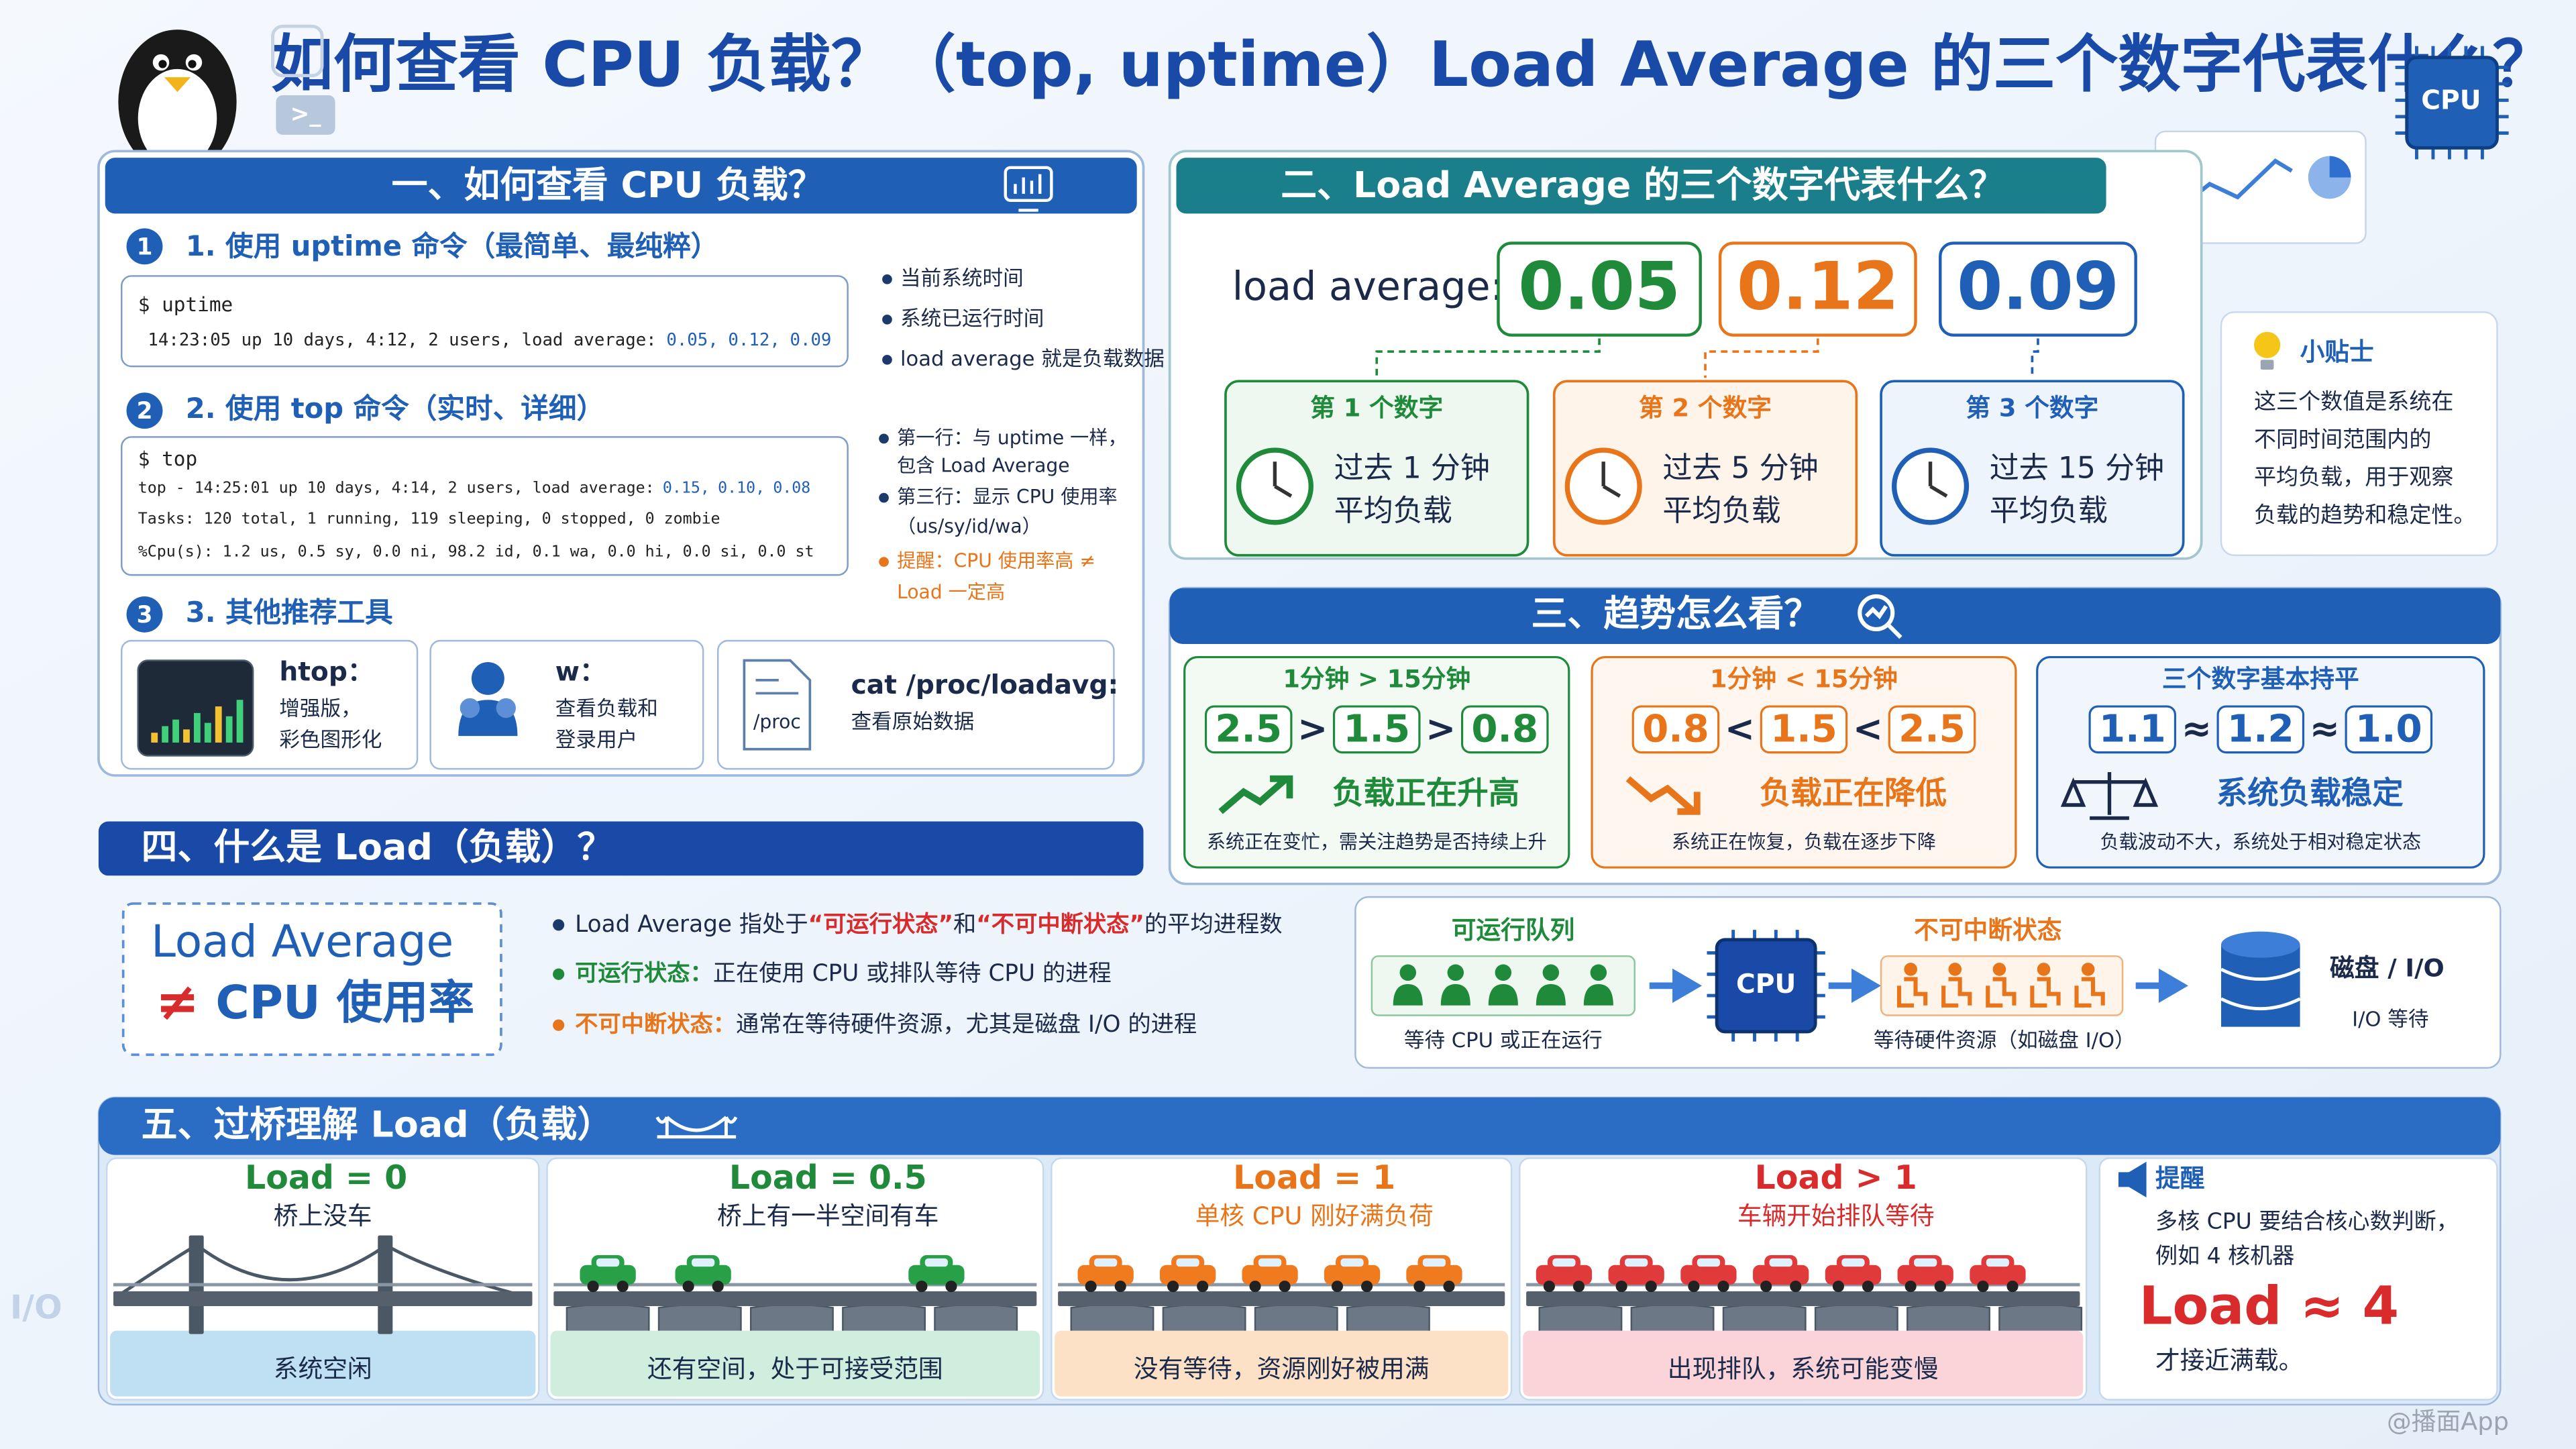  What do you see at coordinates (1599, 289) in the screenshot?
I see `number-box` at bounding box center [1599, 289].